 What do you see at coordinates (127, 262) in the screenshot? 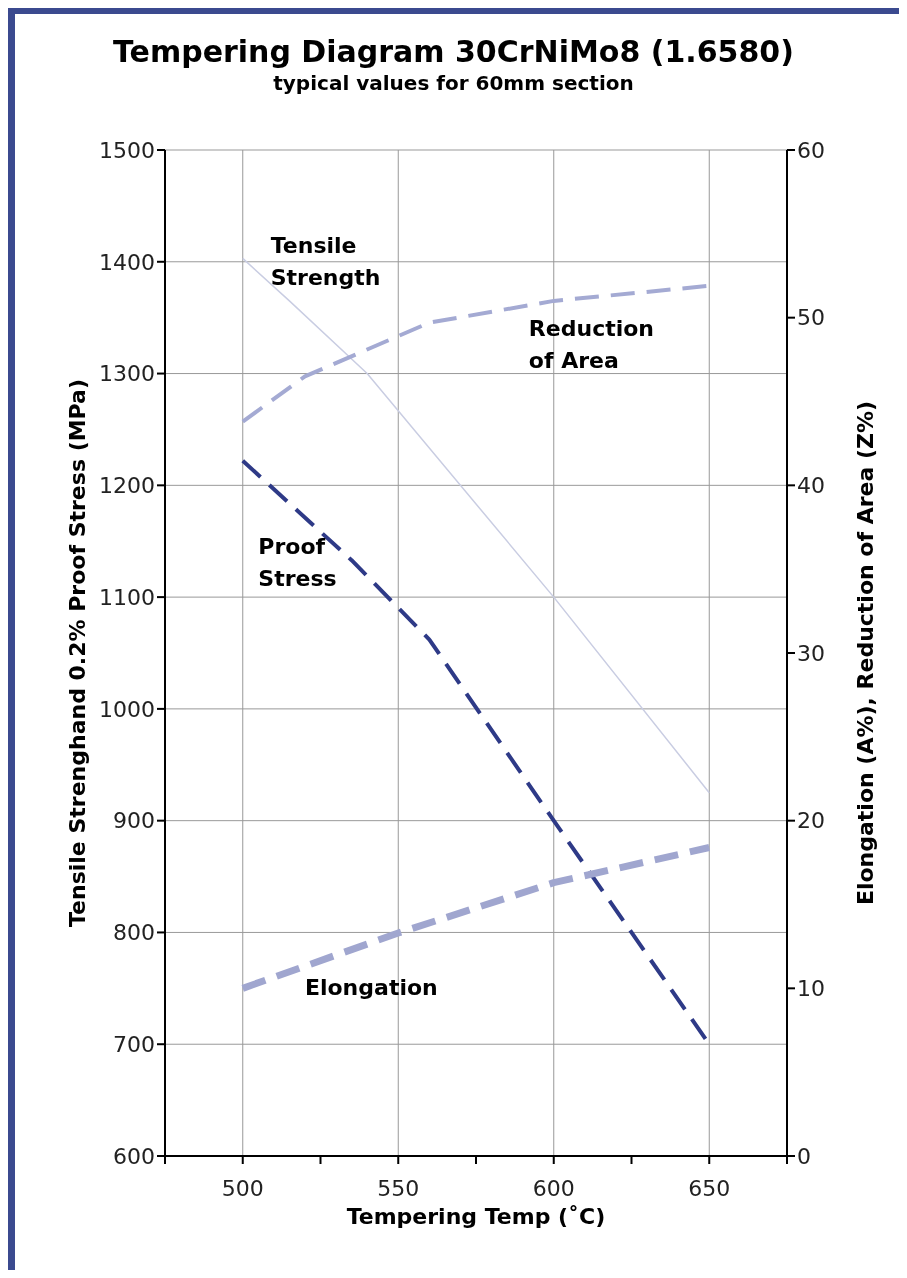
I see `y-tick-label: 1400` at bounding box center [127, 262].